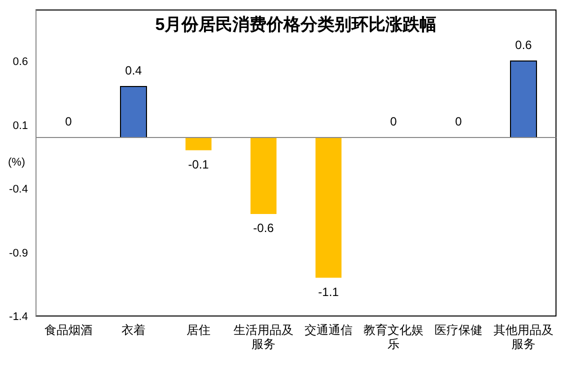  What do you see at coordinates (199, 164) in the screenshot?
I see `data-label: -0.1` at bounding box center [199, 164].